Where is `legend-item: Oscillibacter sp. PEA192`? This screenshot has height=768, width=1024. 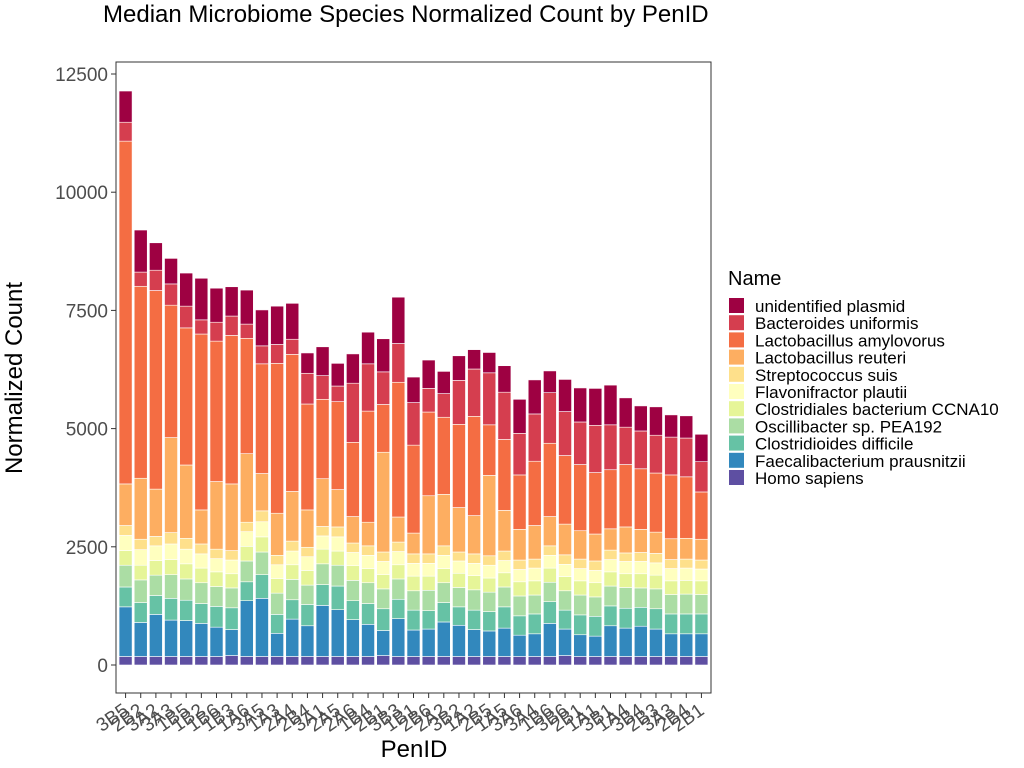 legend-item: Oscillibacter sp. PEA192 is located at coordinates (835, 426).